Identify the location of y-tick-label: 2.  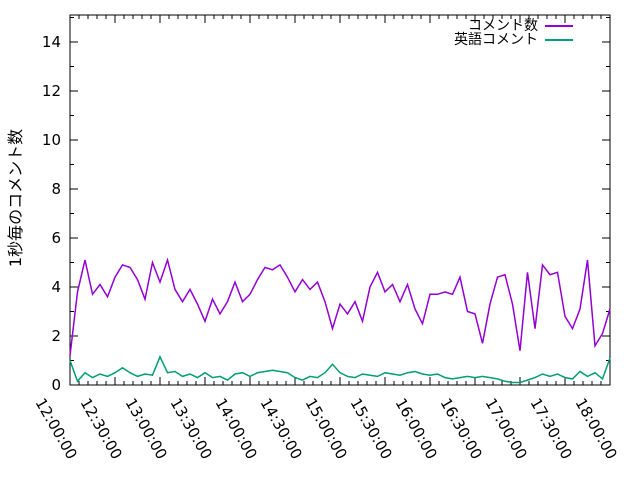
(56, 336).